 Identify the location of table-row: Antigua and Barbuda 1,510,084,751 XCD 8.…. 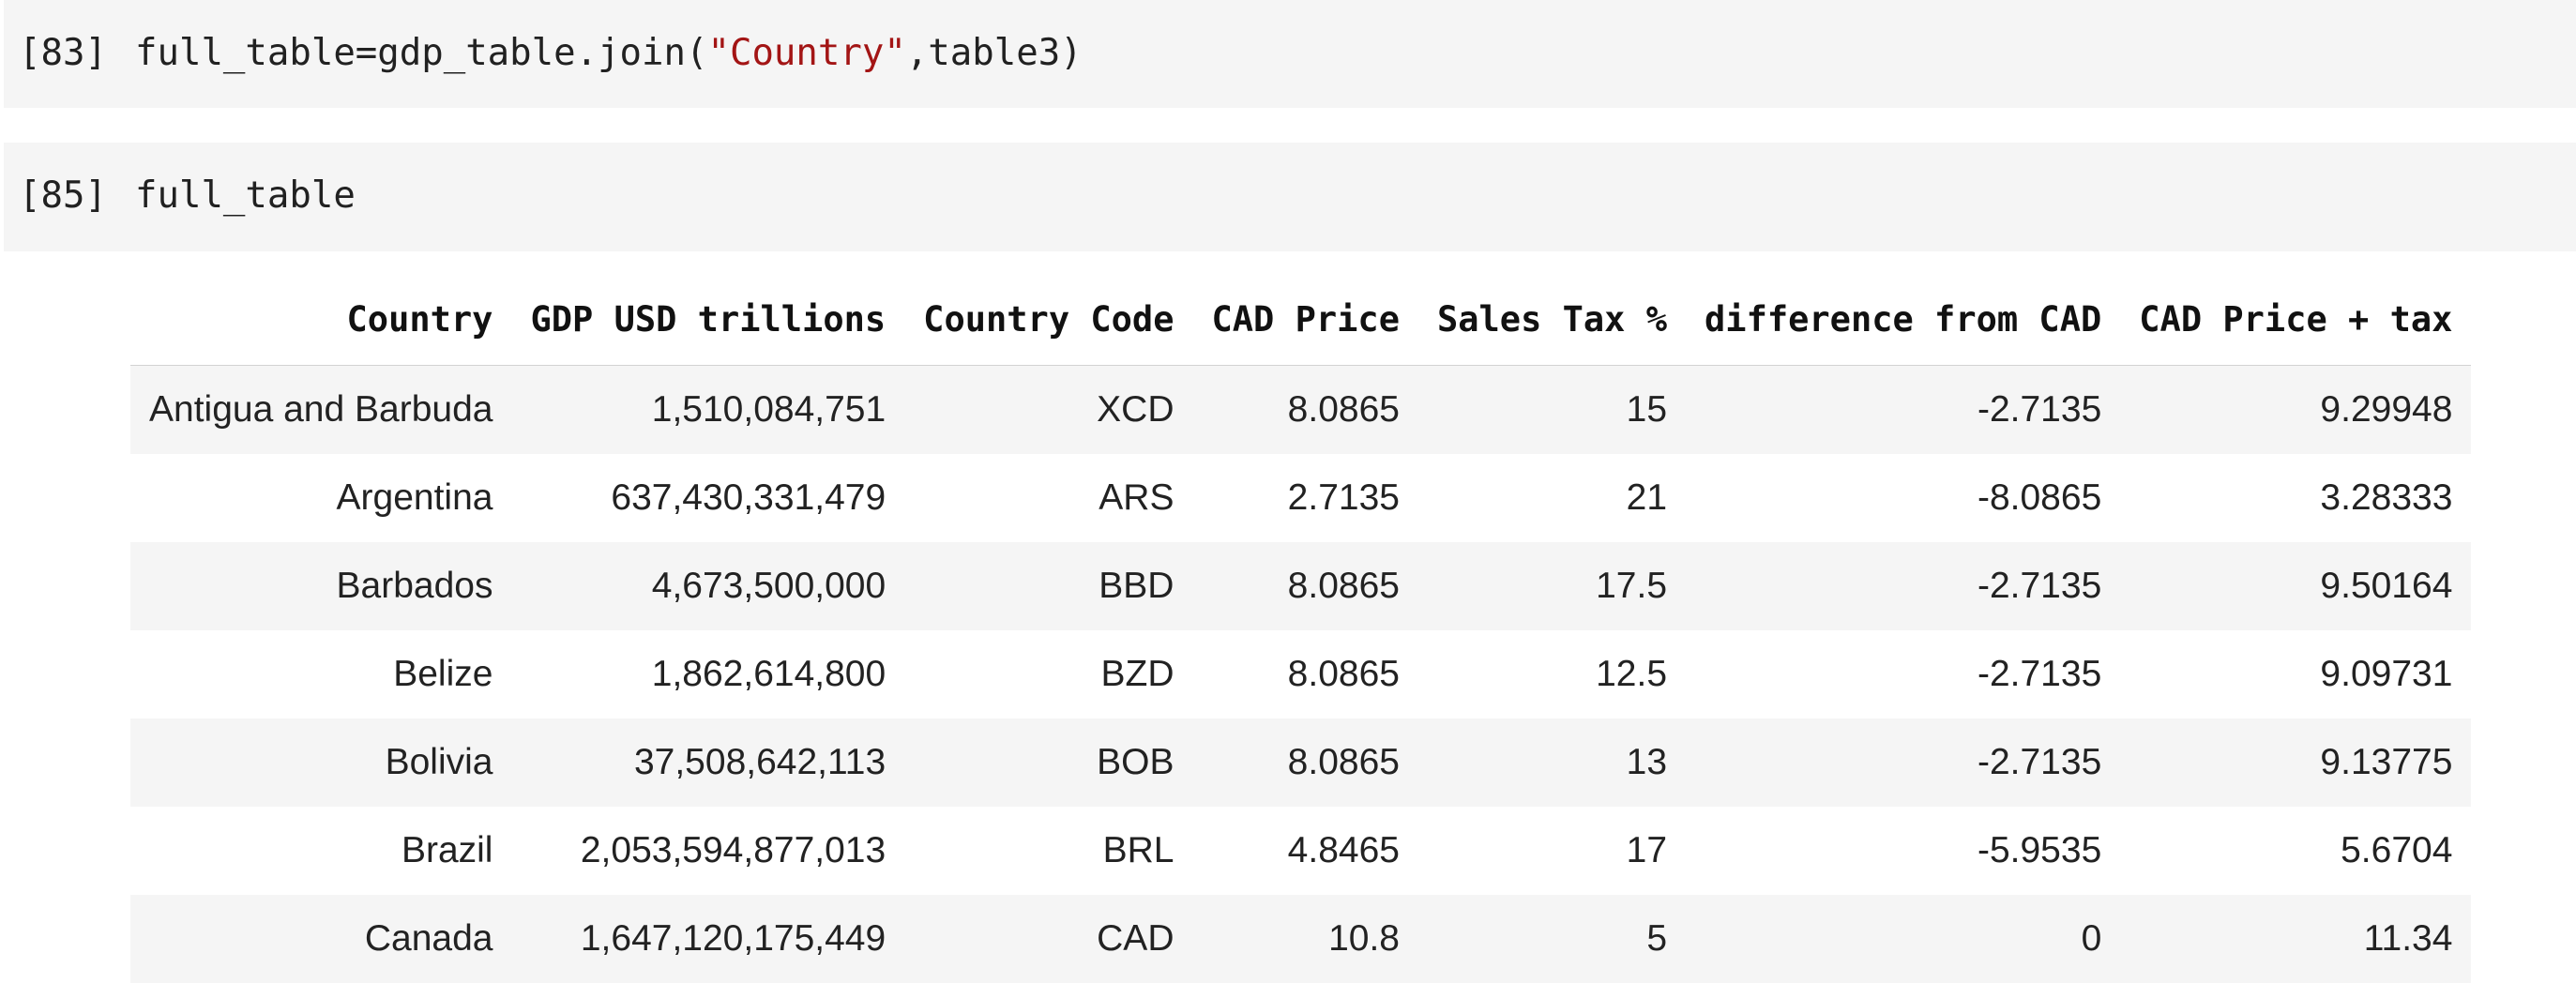
(1301, 409).